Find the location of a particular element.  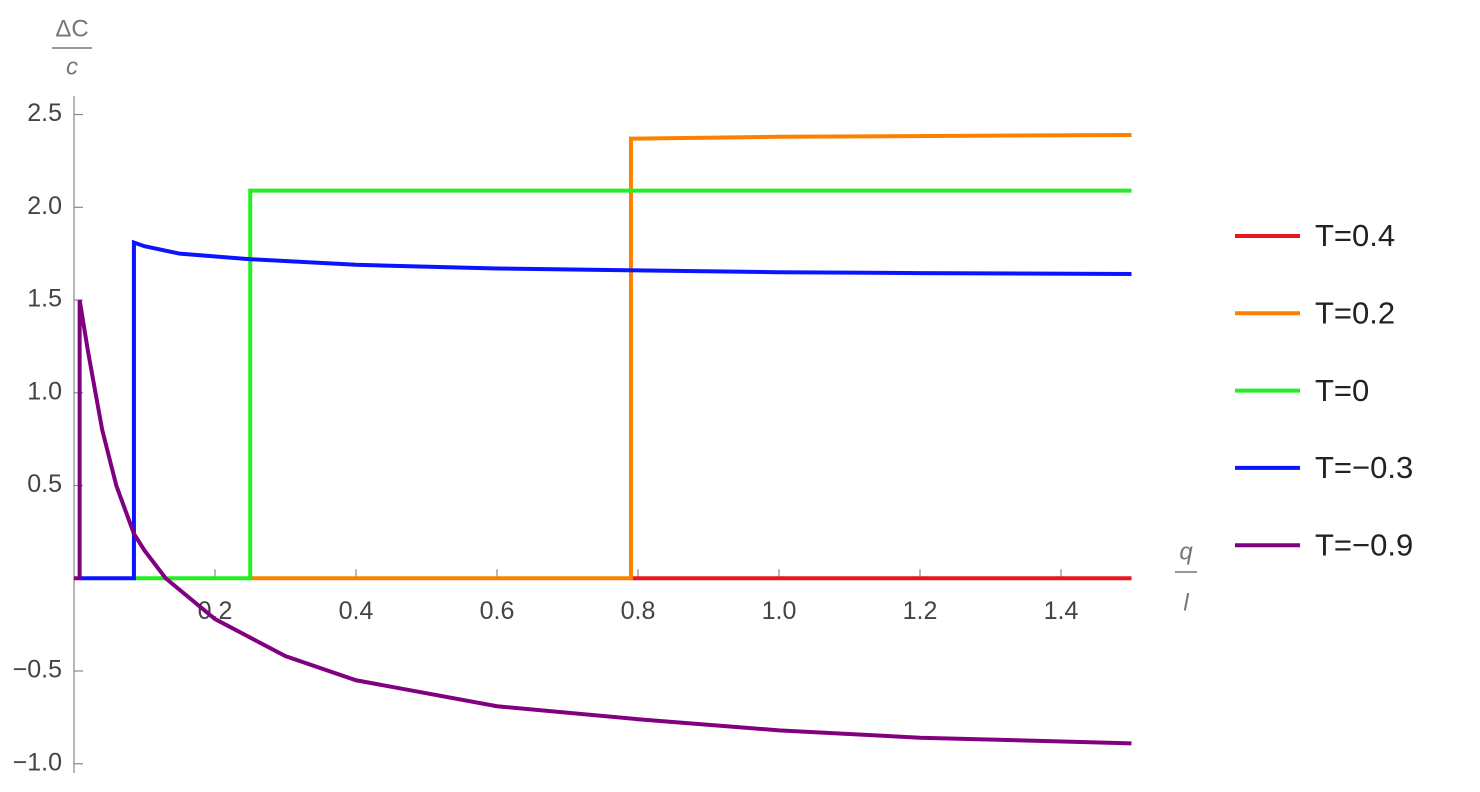

x-label-numerator: q is located at coordinates (1186, 551).